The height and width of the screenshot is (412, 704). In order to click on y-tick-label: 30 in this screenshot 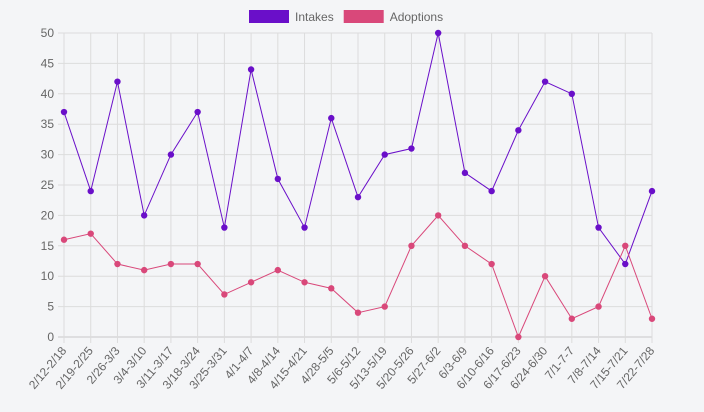, I will do `click(48, 155)`.